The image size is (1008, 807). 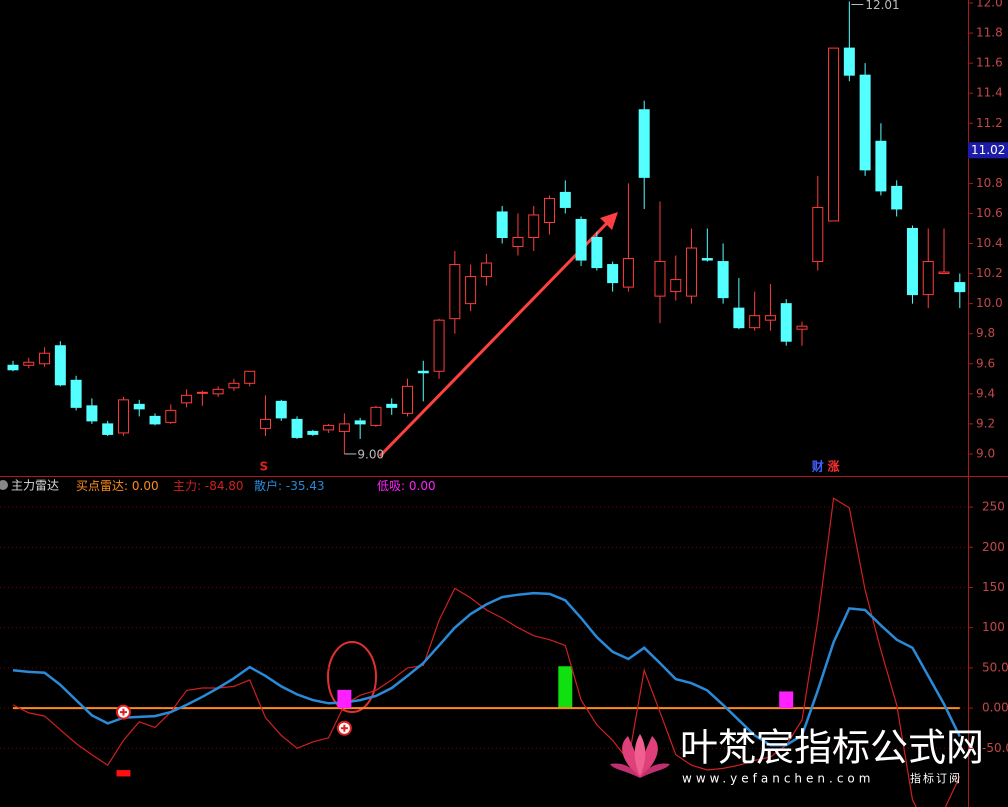 I want to click on legend-entry: 散户: -35.43, so click(x=289, y=485).